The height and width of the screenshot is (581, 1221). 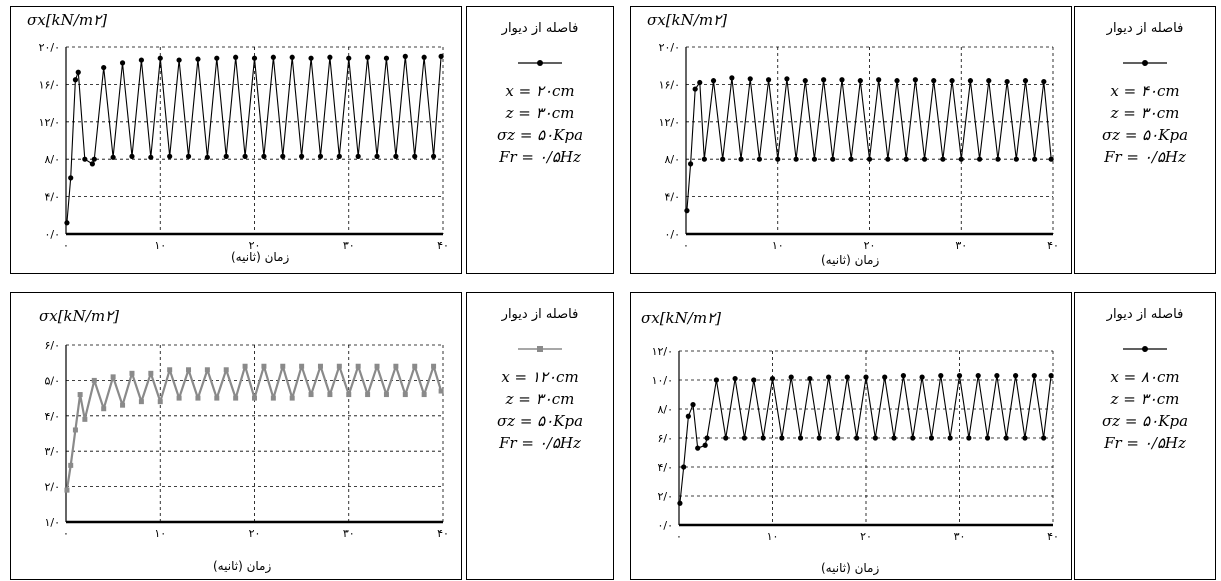 What do you see at coordinates (52, 380) in the screenshot?
I see `y-tick-label: ۵/۰` at bounding box center [52, 380].